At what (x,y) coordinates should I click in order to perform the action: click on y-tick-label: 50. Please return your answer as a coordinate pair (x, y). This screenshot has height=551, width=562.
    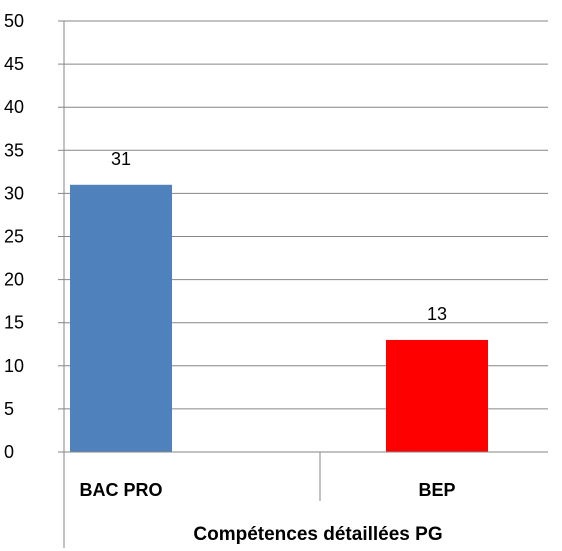
    Looking at the image, I should click on (14, 21).